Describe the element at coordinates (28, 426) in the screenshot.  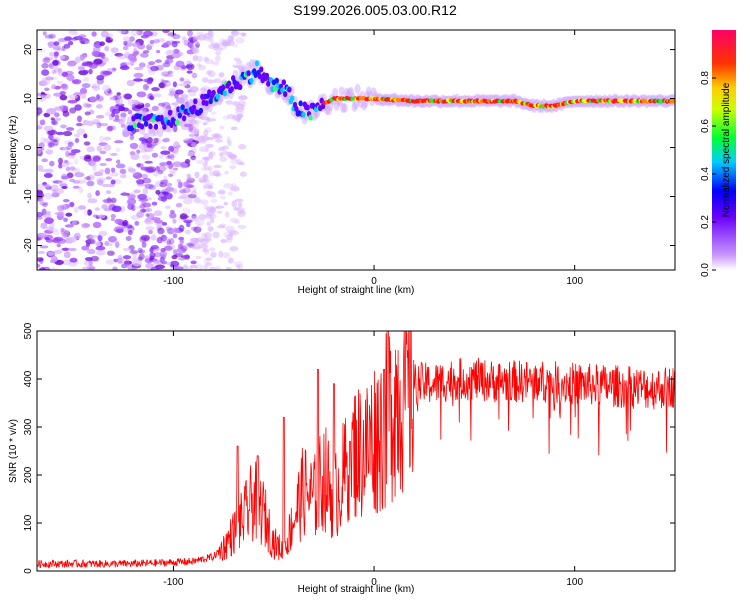
I see `y-tick-label: 300` at that location.